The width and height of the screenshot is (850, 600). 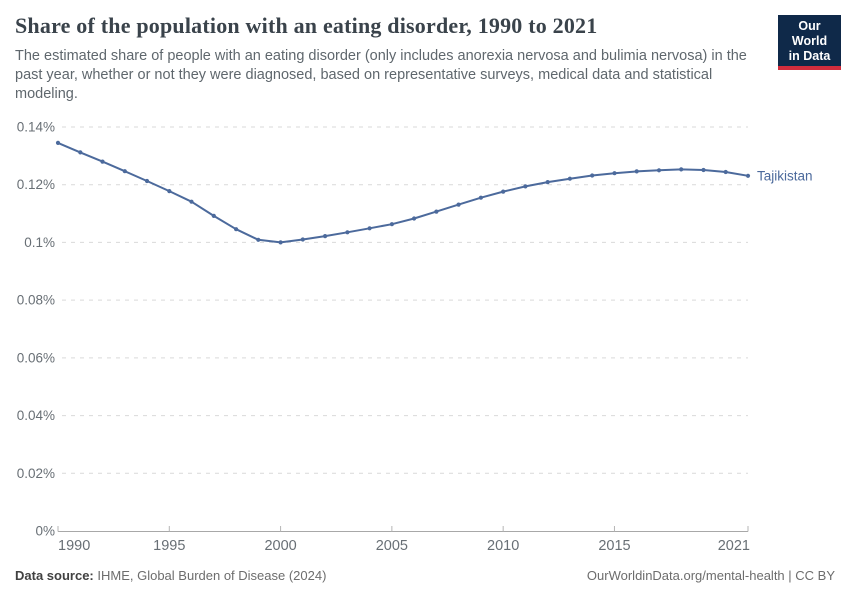 What do you see at coordinates (36, 415) in the screenshot?
I see `y-tick-label: 0.04%` at bounding box center [36, 415].